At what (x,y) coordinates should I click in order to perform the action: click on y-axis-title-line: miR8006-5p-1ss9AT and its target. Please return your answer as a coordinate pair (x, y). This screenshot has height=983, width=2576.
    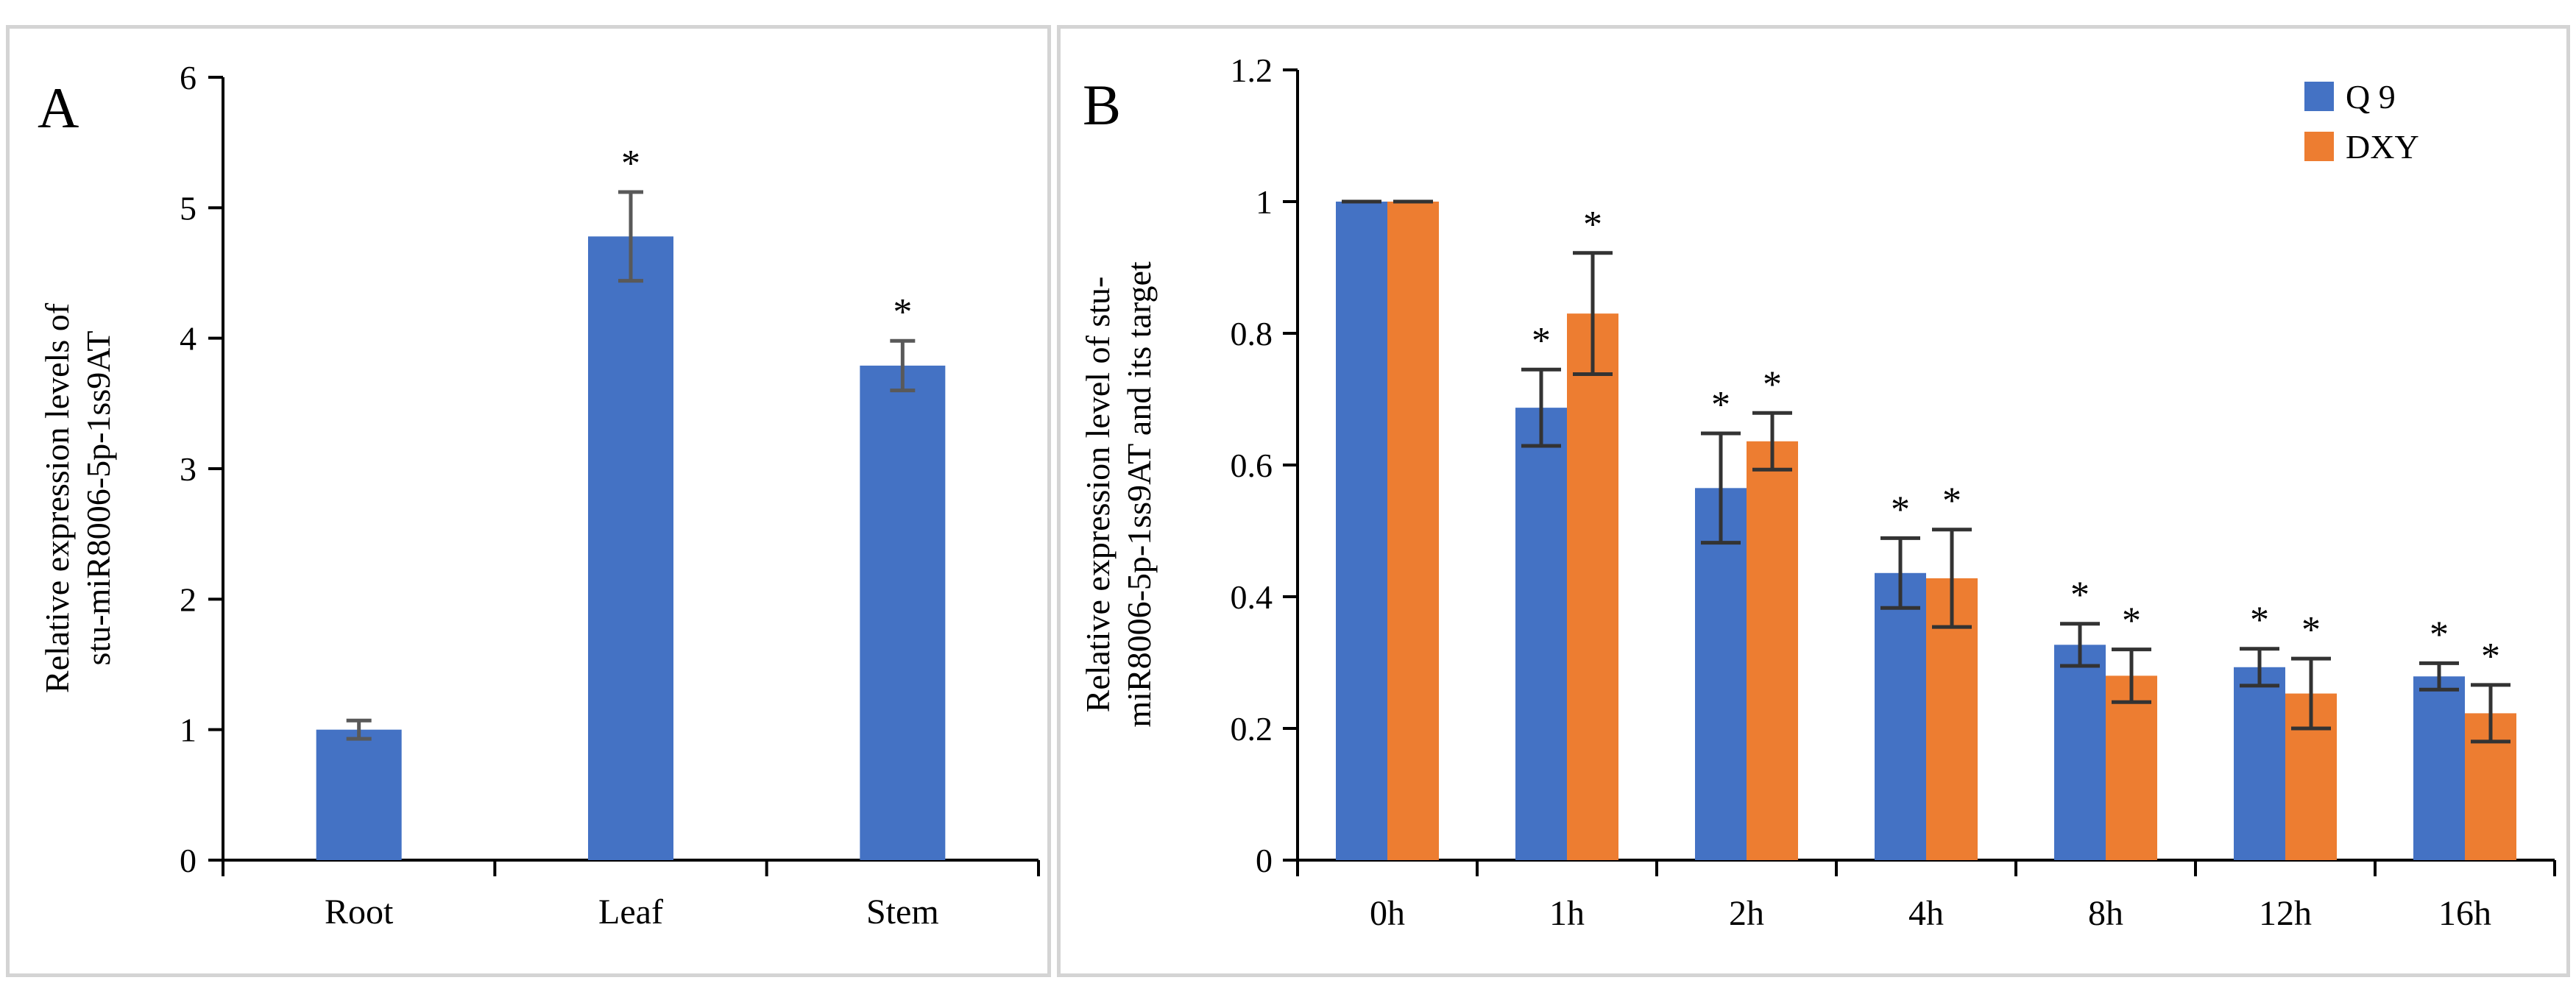
    Looking at the image, I should click on (1139, 495).